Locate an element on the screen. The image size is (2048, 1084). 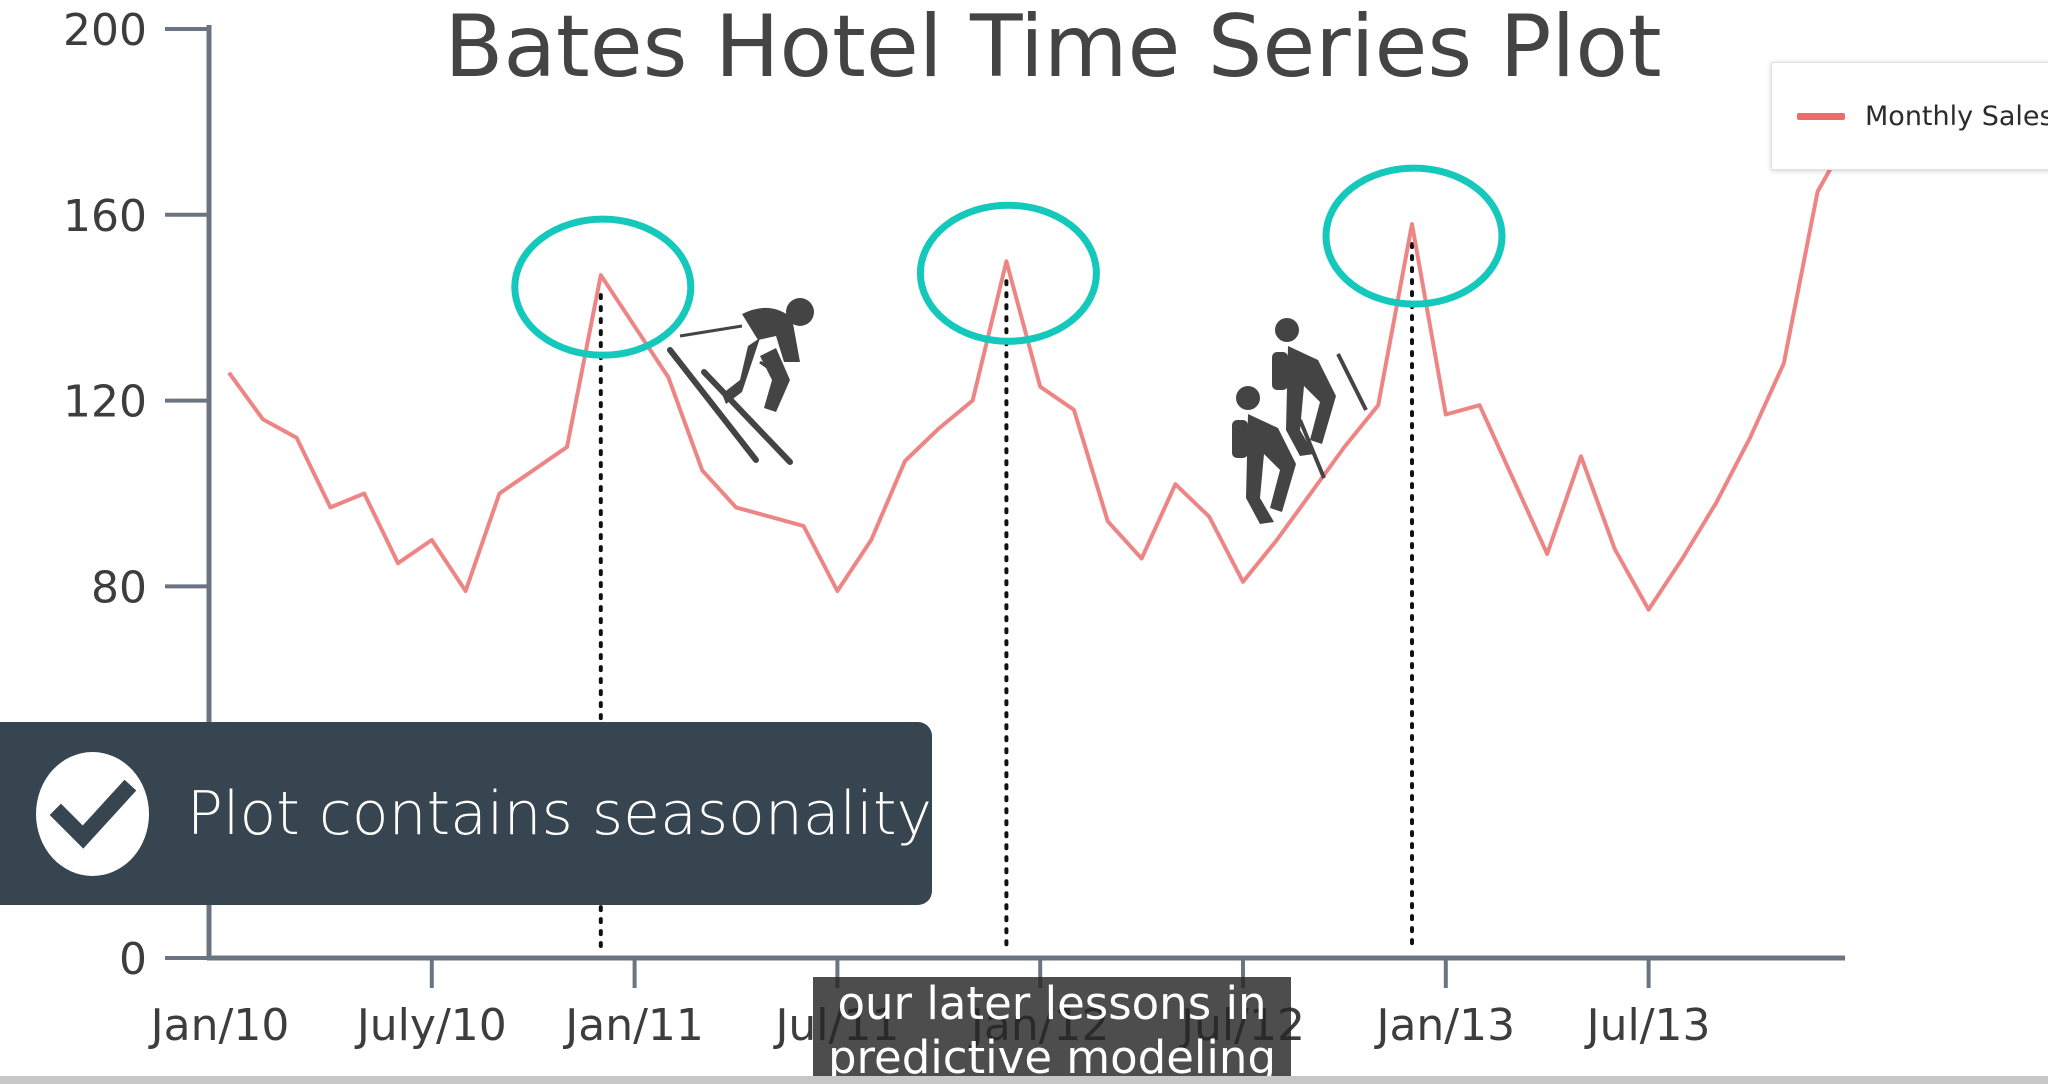
y-tick-label: 0 is located at coordinates (133, 959).